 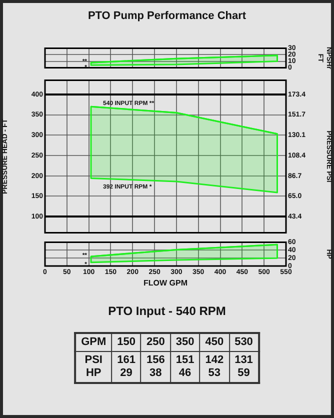 What do you see at coordinates (185, 342) in the screenshot?
I see `category-label: 350` at bounding box center [185, 342].